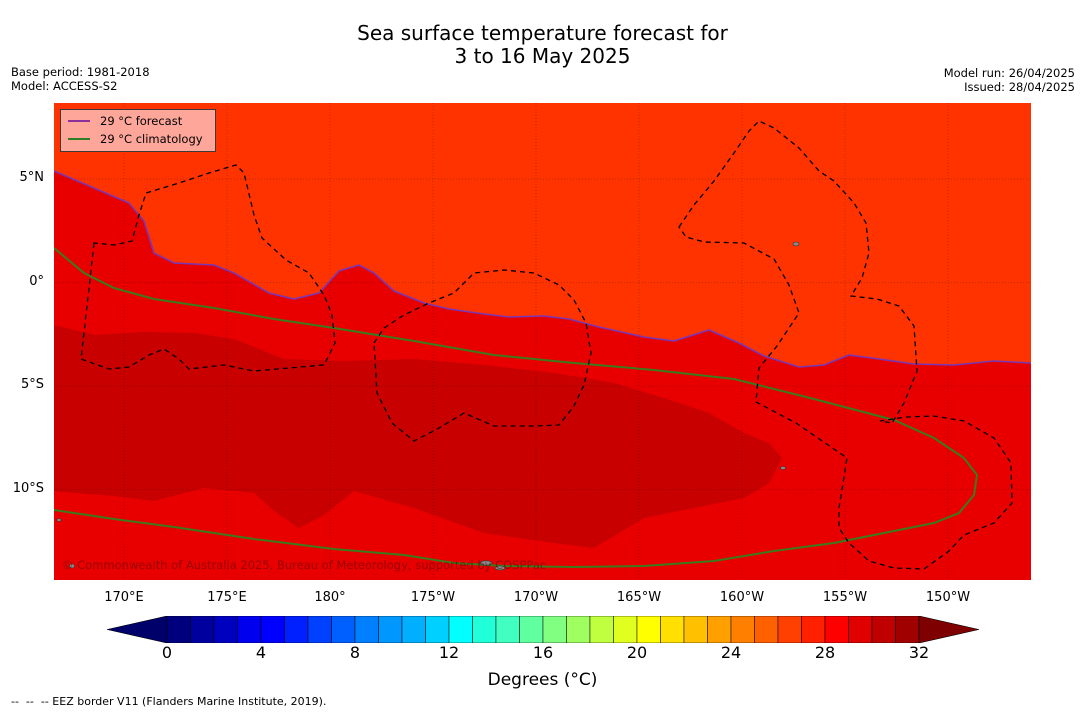  Describe the element at coordinates (449, 652) in the screenshot. I see `colorbar-tick-label: 12` at that location.